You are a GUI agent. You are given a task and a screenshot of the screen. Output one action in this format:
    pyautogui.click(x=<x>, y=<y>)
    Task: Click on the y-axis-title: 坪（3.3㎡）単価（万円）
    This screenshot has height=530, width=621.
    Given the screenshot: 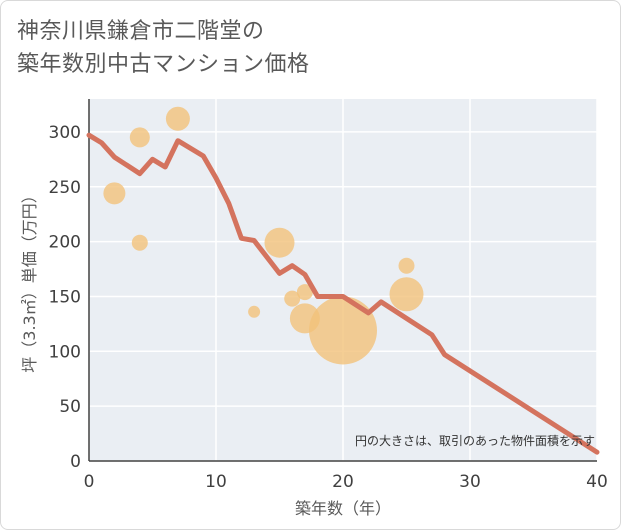 What is the action you would take?
    pyautogui.click(x=29, y=279)
    